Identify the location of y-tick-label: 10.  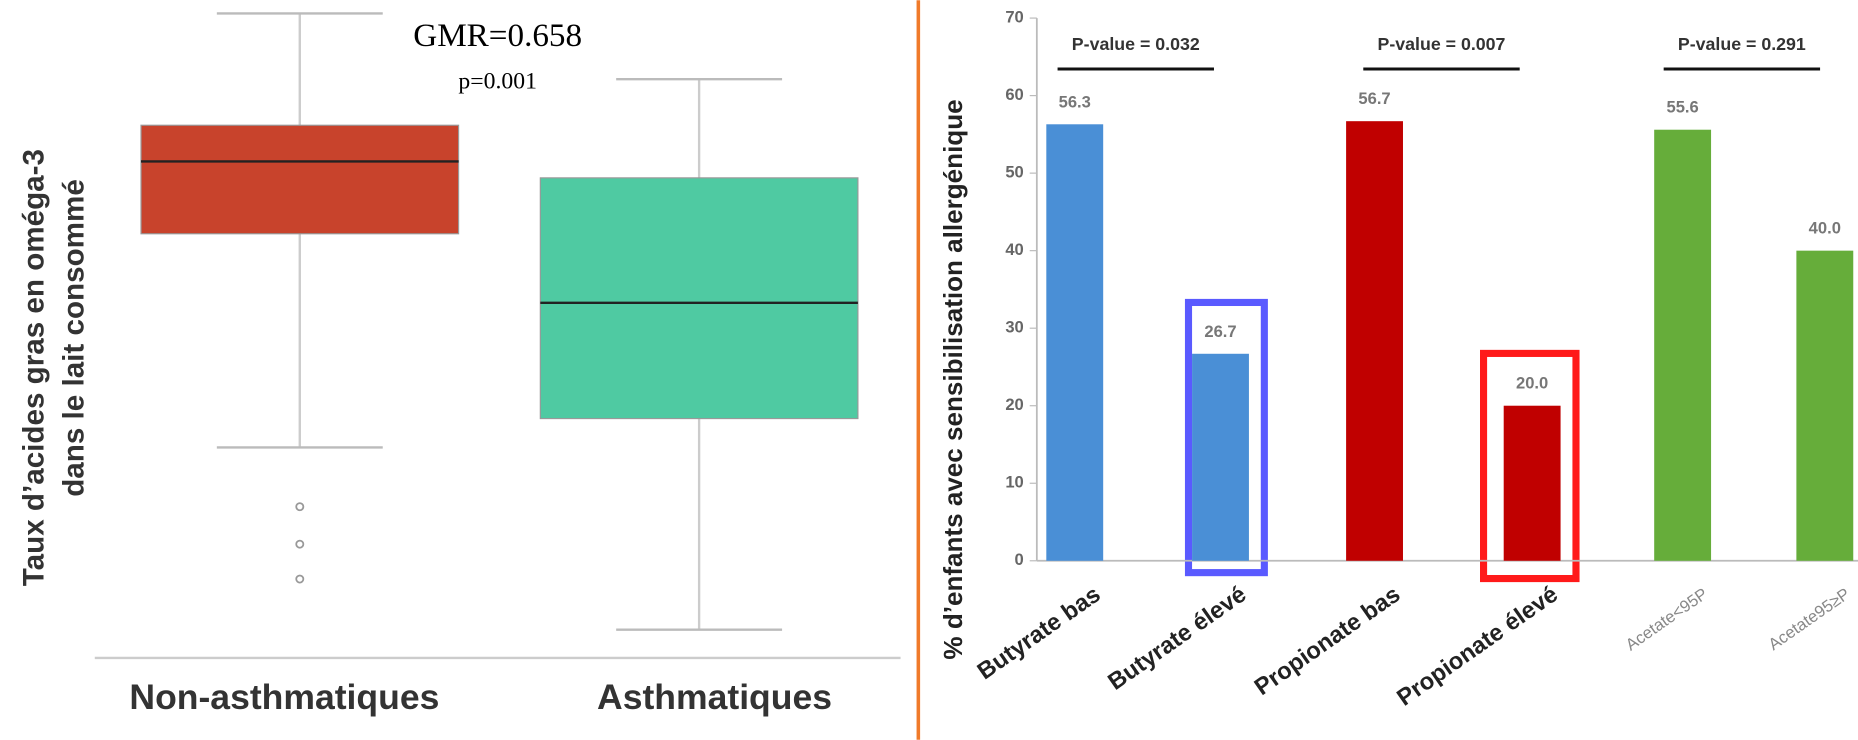
(1014, 482).